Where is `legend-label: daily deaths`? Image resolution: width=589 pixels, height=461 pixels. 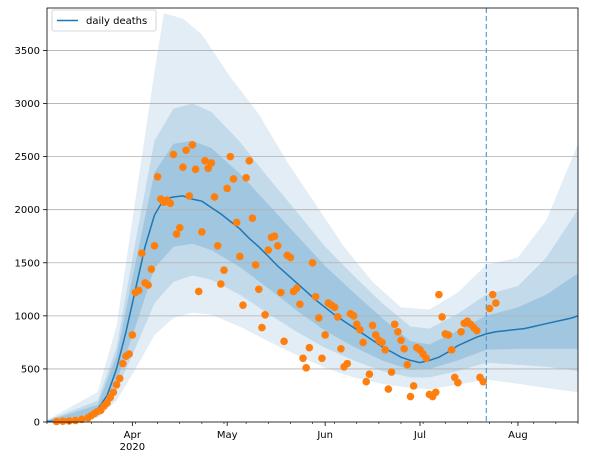
legend-label: daily deaths is located at coordinates (116, 21).